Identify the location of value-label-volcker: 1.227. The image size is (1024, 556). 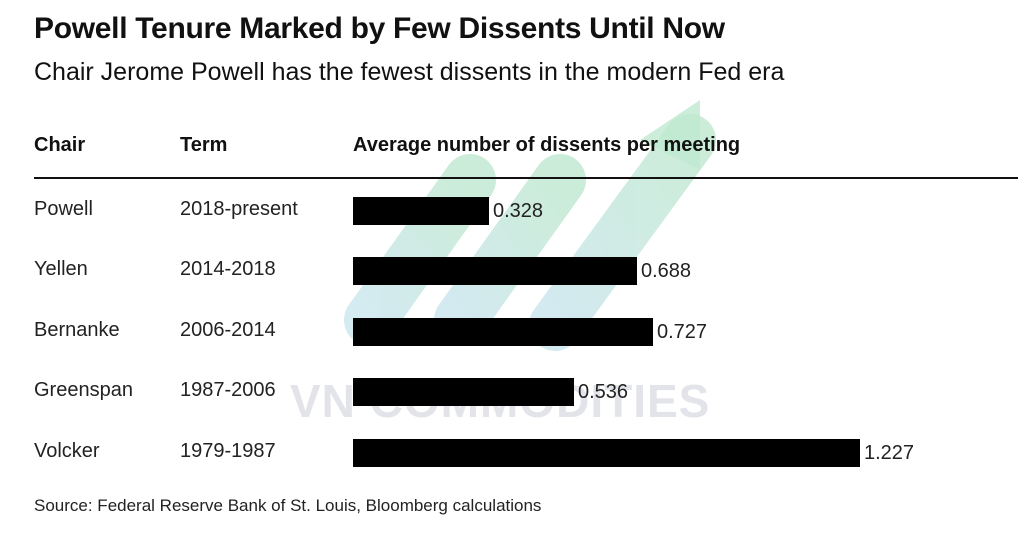
(889, 453).